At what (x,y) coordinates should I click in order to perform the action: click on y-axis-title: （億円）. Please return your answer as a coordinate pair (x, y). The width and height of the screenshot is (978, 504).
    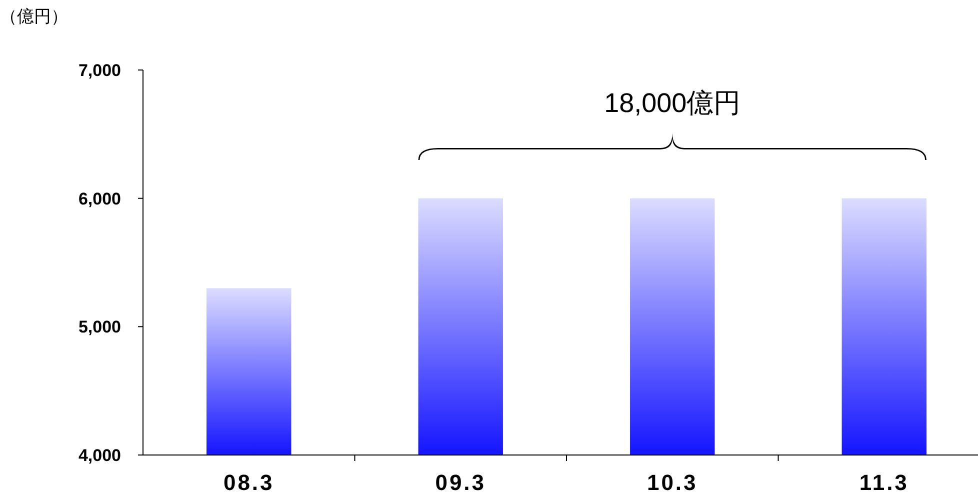
    Looking at the image, I should click on (34, 16).